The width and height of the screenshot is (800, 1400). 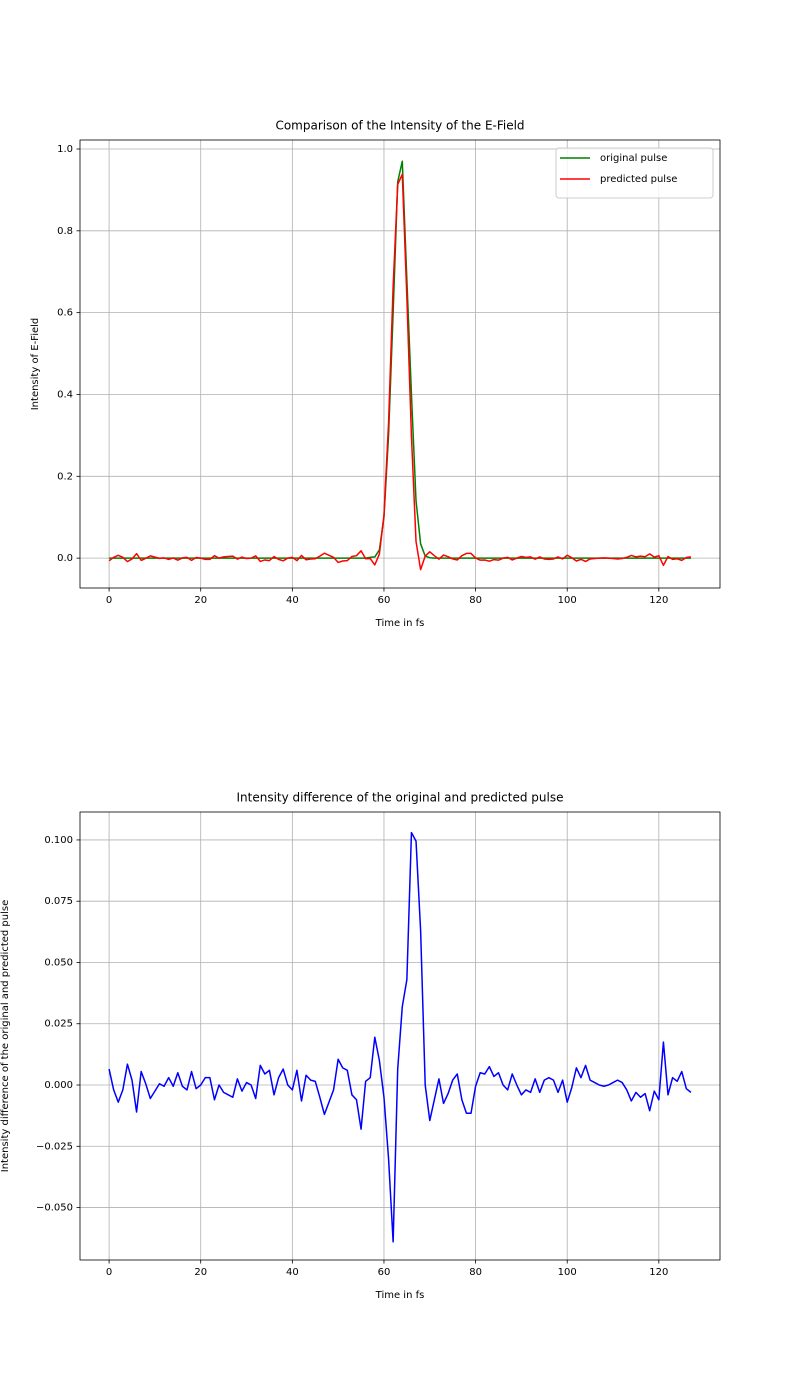 What do you see at coordinates (65, 558) in the screenshot?
I see `y-tick-label: 0.0` at bounding box center [65, 558].